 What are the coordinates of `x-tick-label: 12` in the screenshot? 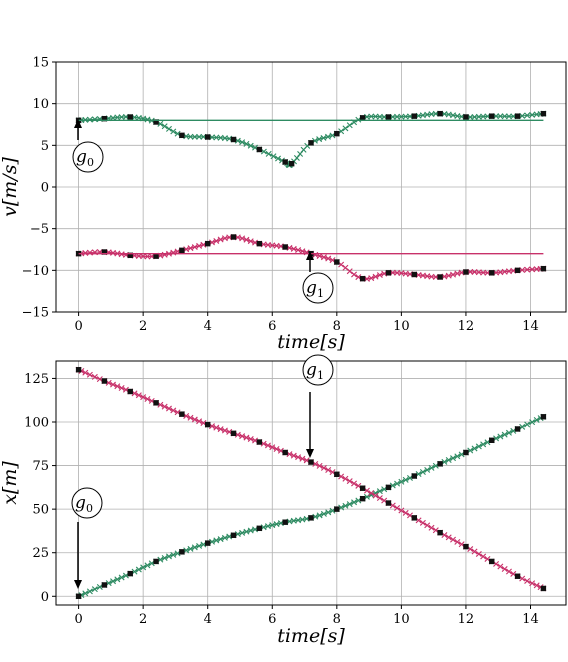 It's located at (466, 326).